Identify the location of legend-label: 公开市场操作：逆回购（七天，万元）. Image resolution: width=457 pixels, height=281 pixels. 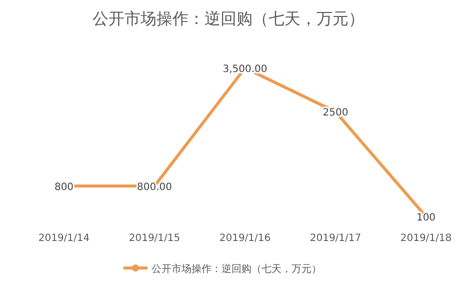
(237, 269).